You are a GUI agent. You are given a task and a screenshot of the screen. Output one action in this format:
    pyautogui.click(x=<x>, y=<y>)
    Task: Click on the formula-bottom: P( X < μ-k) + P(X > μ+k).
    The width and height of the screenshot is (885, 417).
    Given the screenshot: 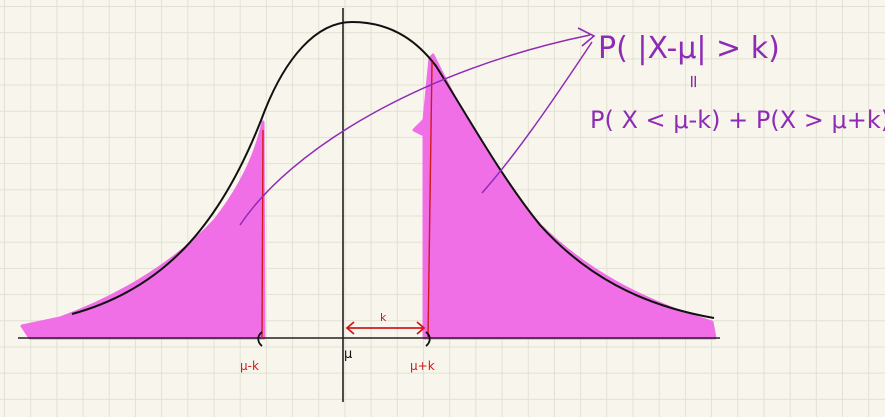 What is the action you would take?
    pyautogui.click(x=737, y=120)
    